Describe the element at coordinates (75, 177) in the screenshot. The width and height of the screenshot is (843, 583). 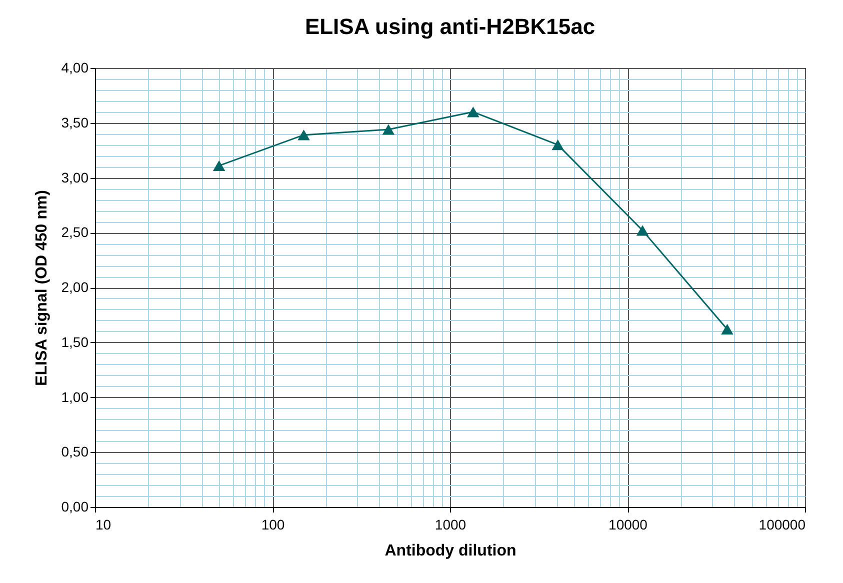
I see `y-tick-label: 3,00` at that location.